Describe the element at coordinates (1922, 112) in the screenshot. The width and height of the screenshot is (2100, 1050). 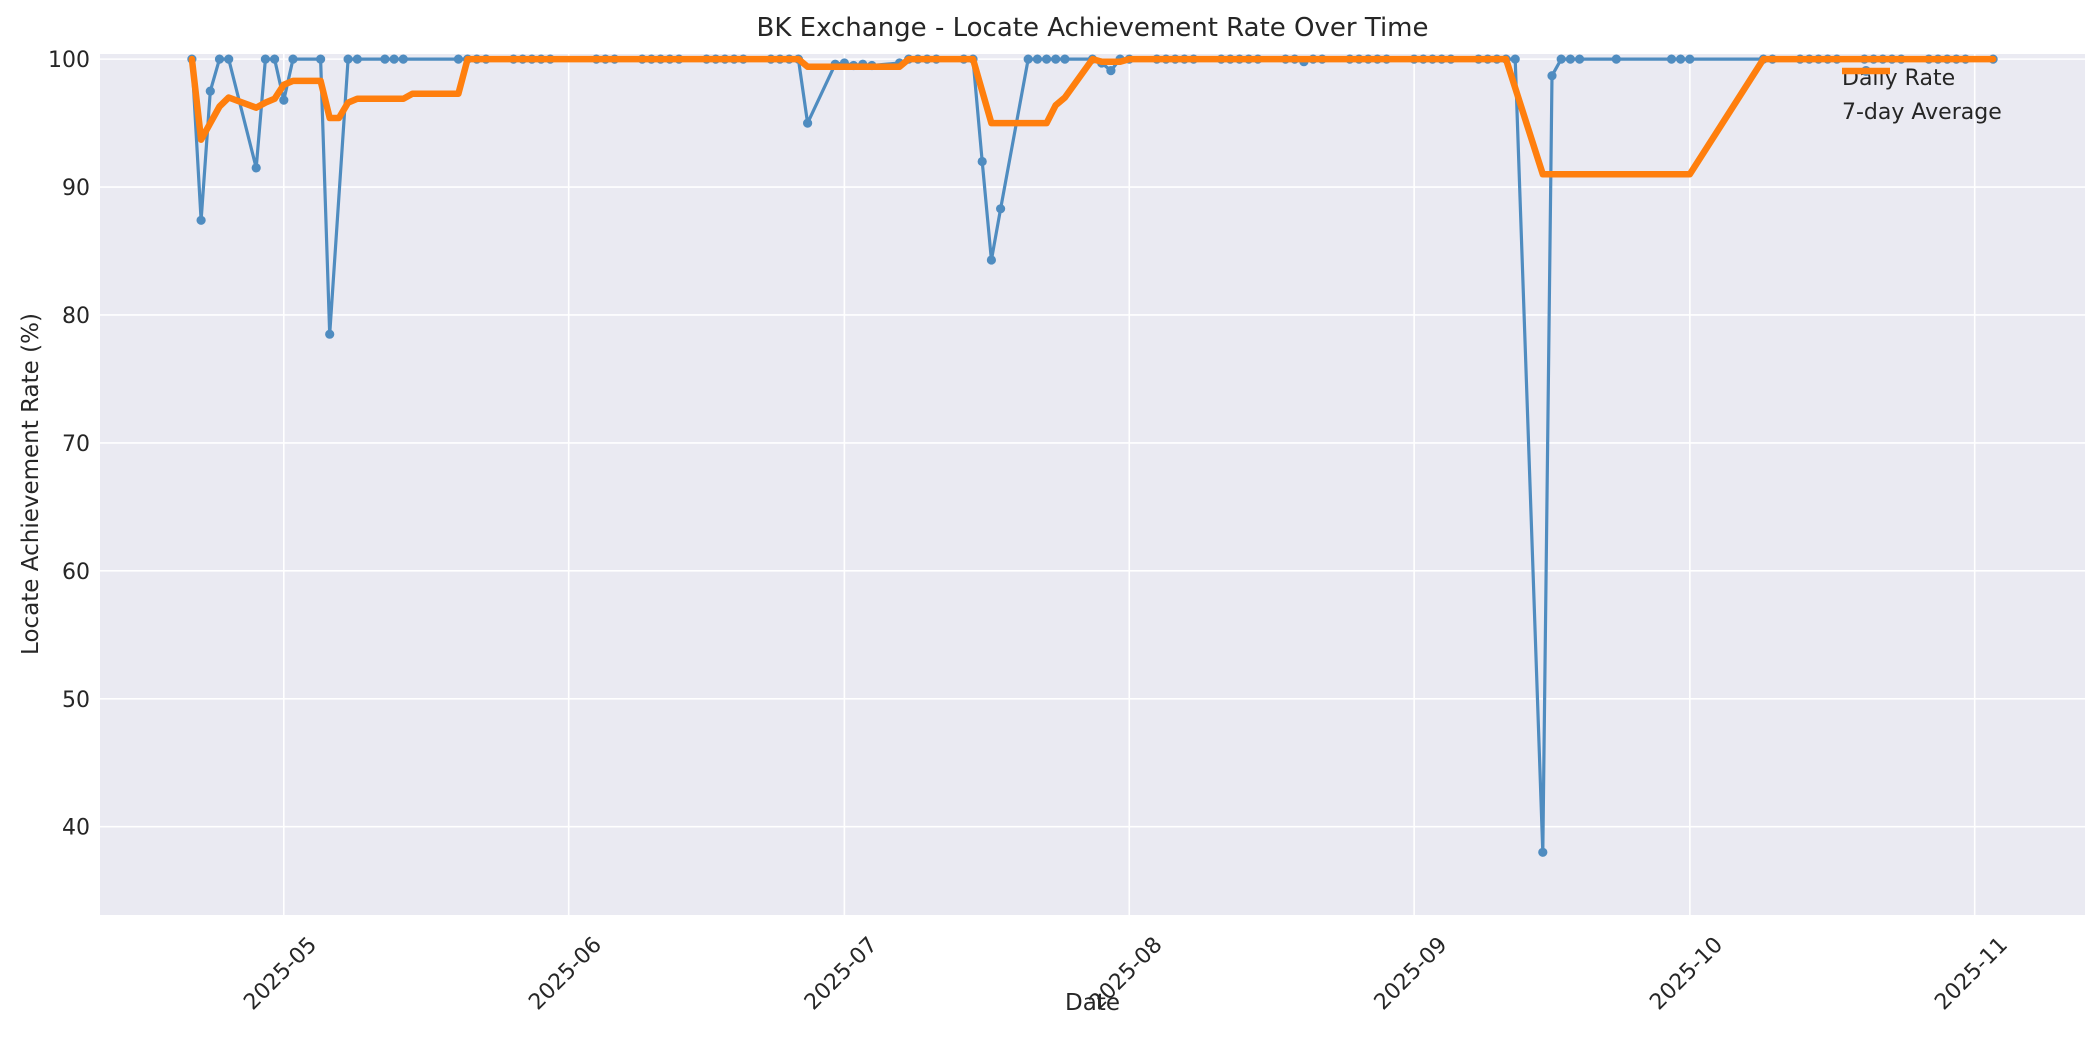
I see `legend-label-7day-average: 7-day Average` at that location.